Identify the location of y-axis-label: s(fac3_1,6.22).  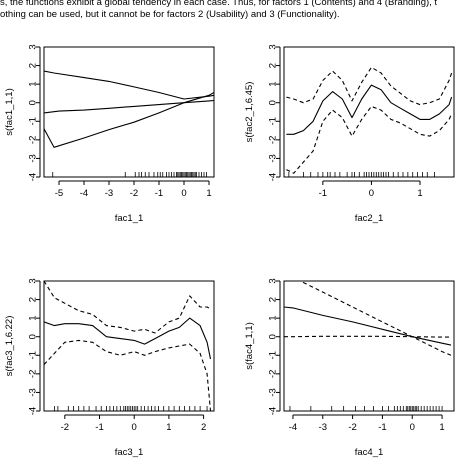
(9, 346).